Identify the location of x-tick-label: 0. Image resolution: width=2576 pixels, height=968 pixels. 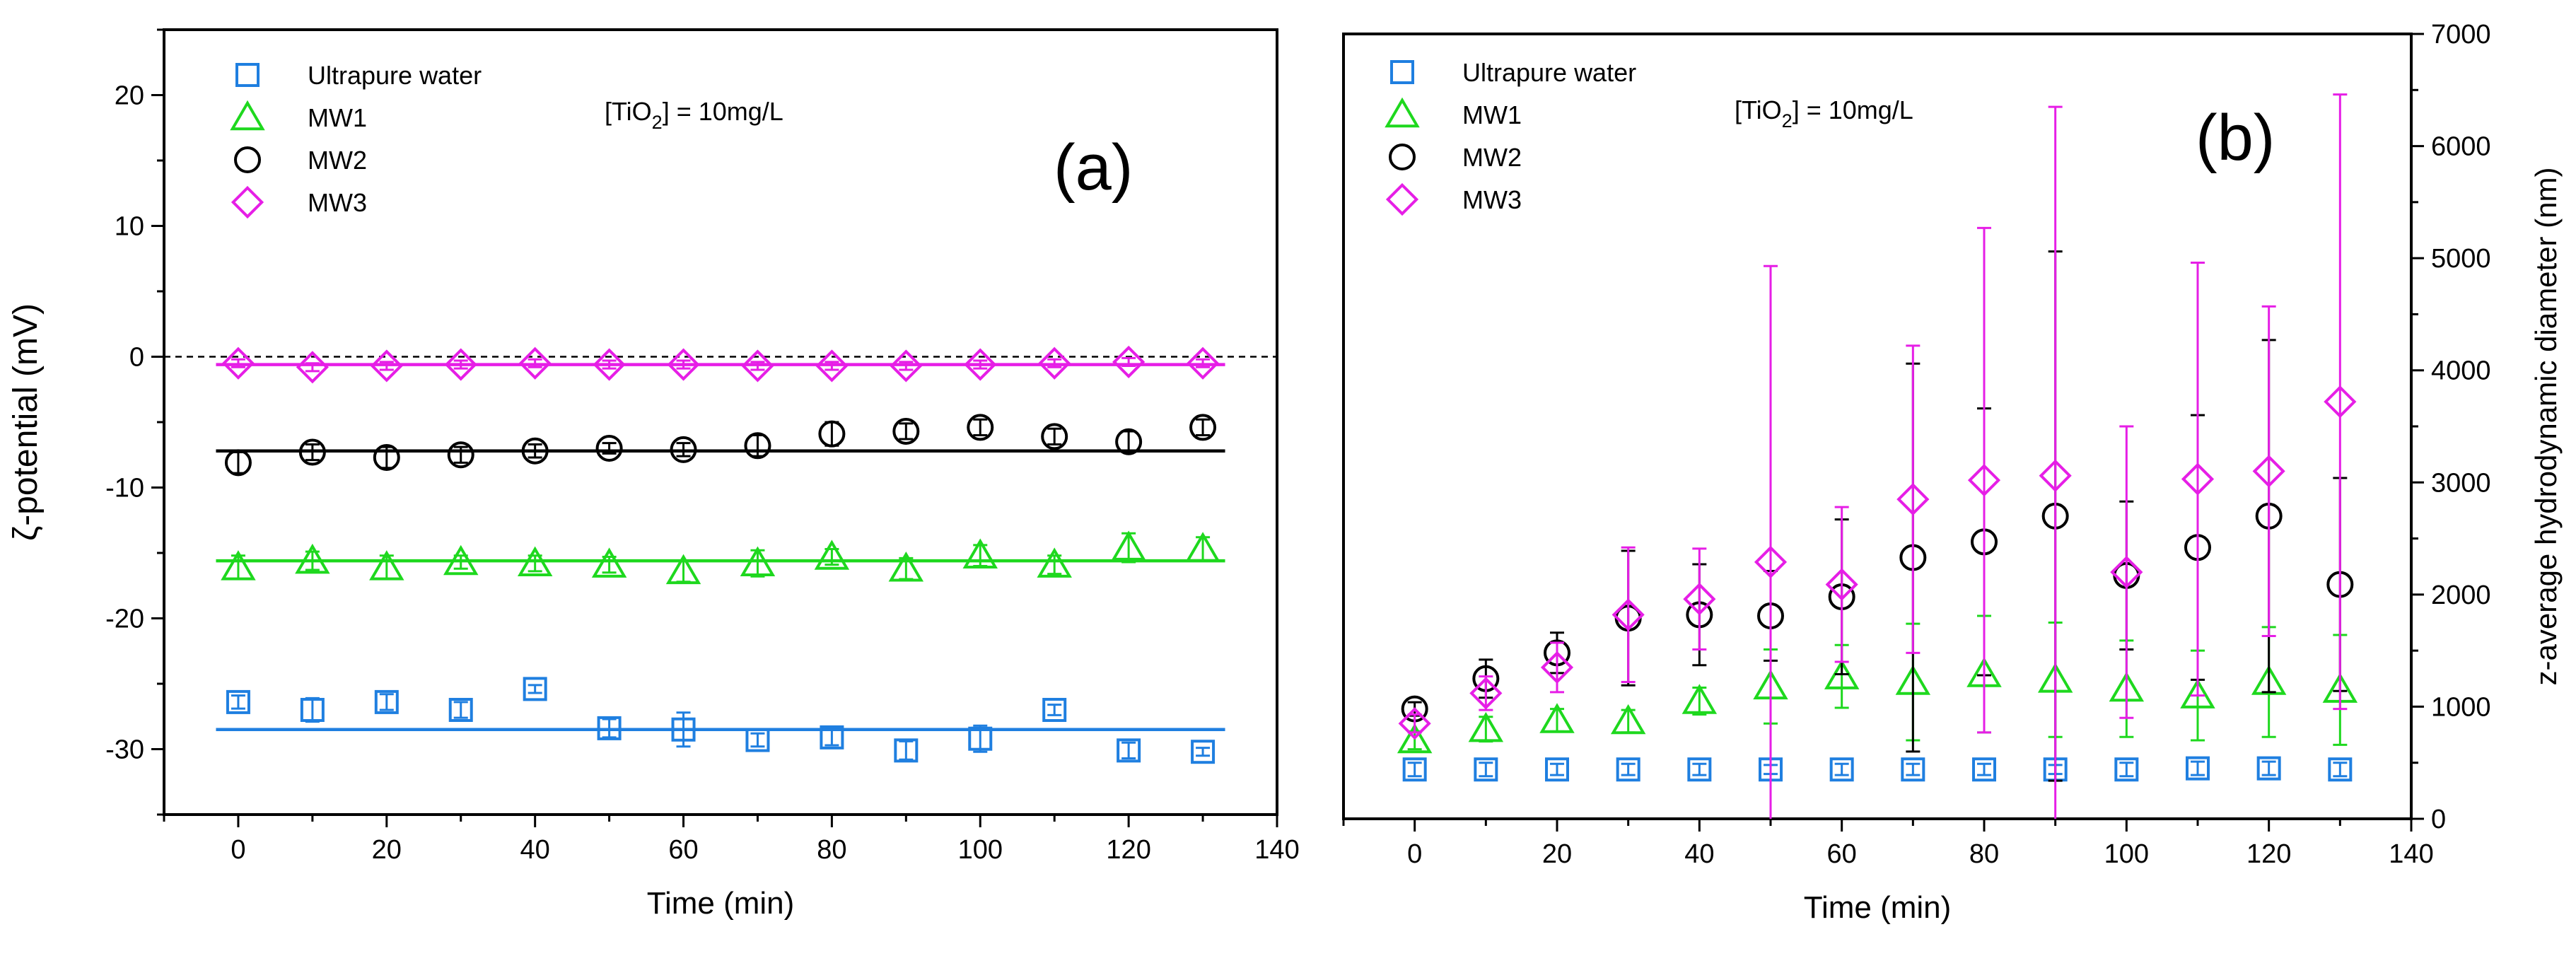
(238, 850).